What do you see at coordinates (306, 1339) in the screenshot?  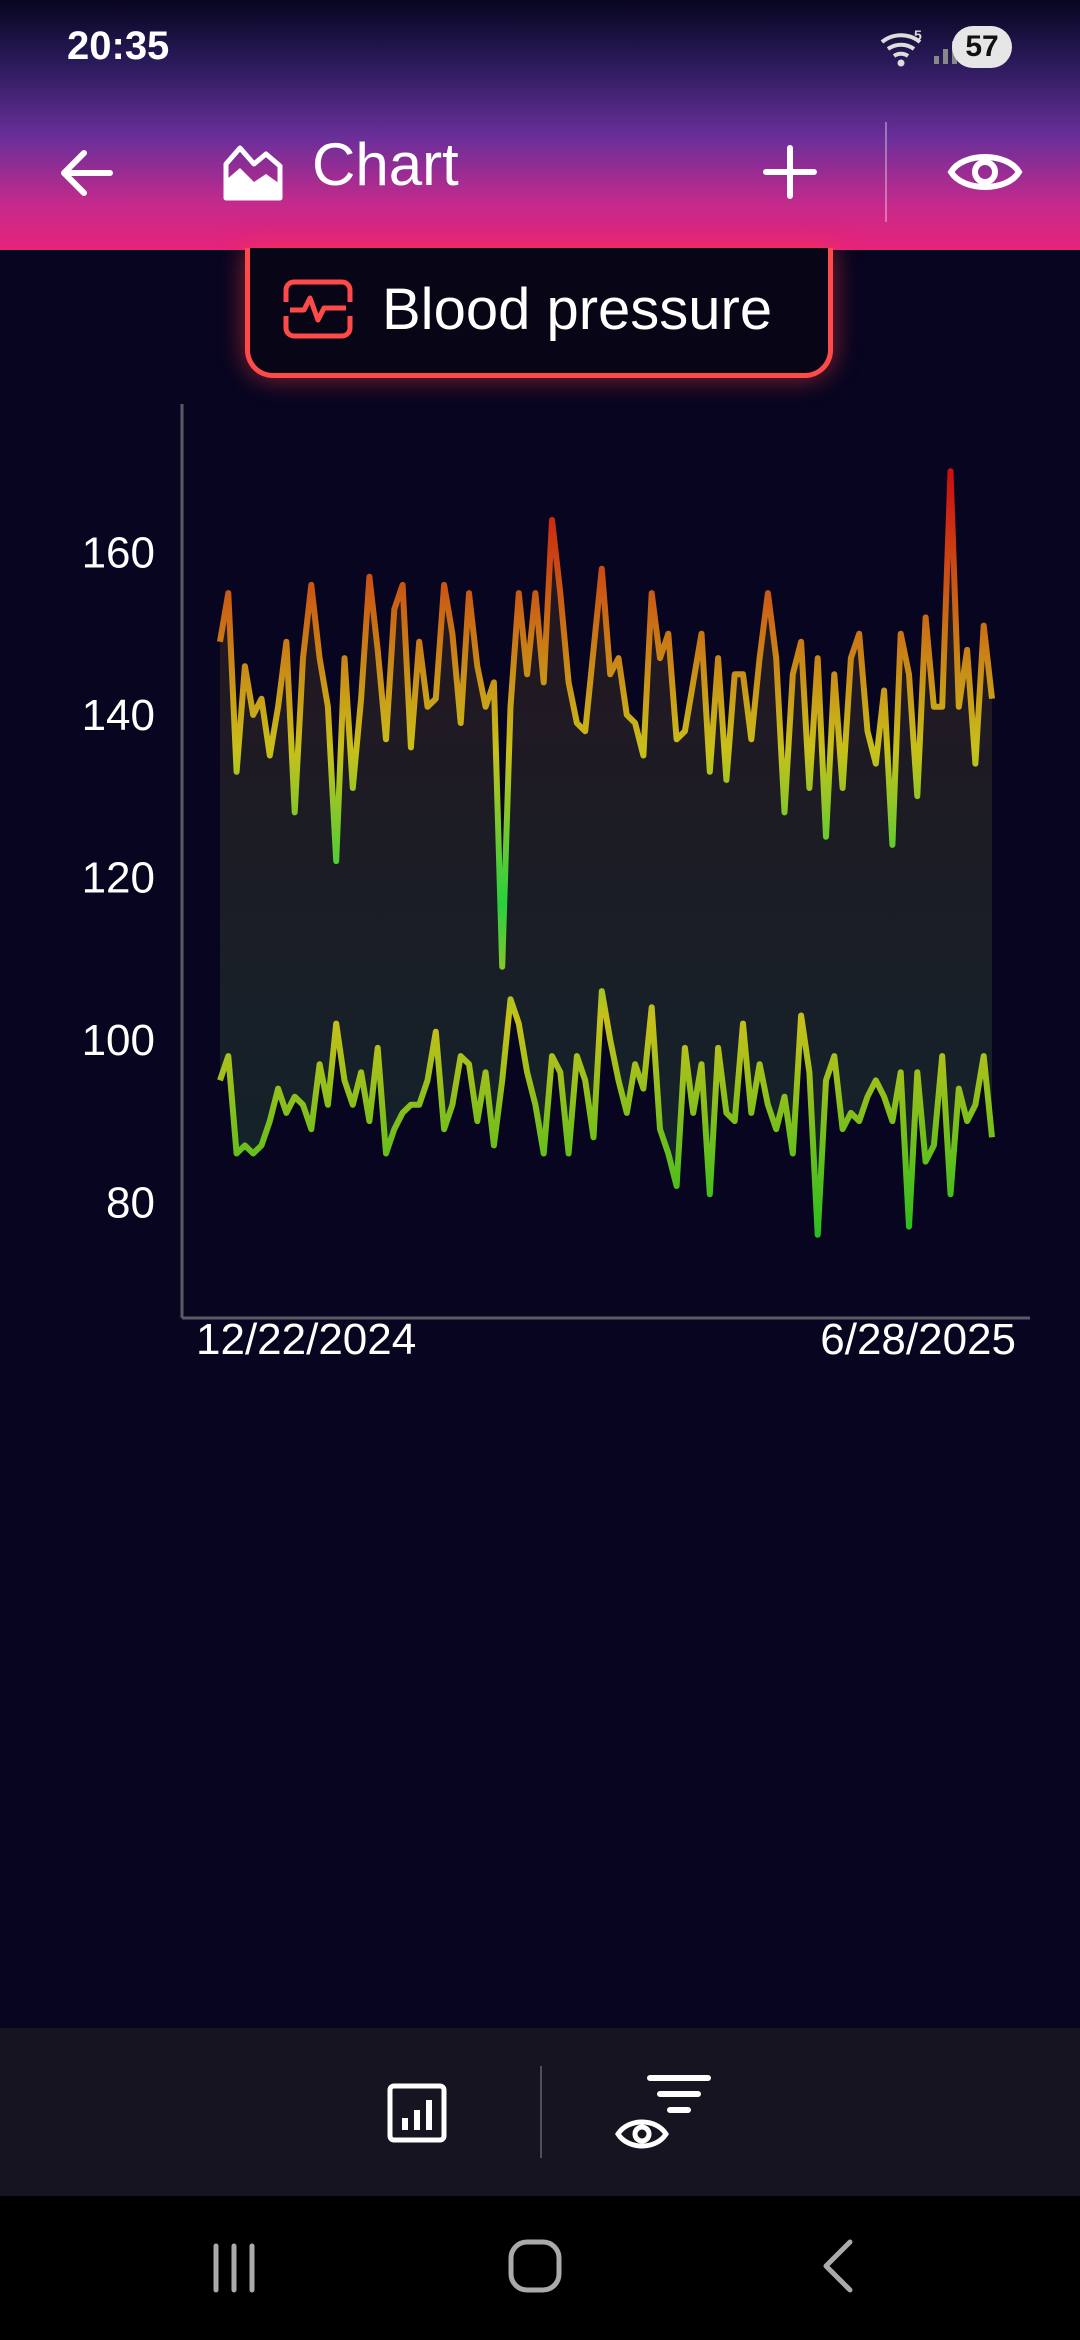 I see `x-tick-label: 12/22/2024` at bounding box center [306, 1339].